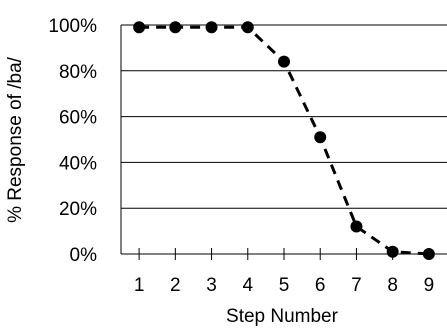 This screenshot has height=331, width=447. I want to click on y-tick-label: 20%, so click(78, 209).